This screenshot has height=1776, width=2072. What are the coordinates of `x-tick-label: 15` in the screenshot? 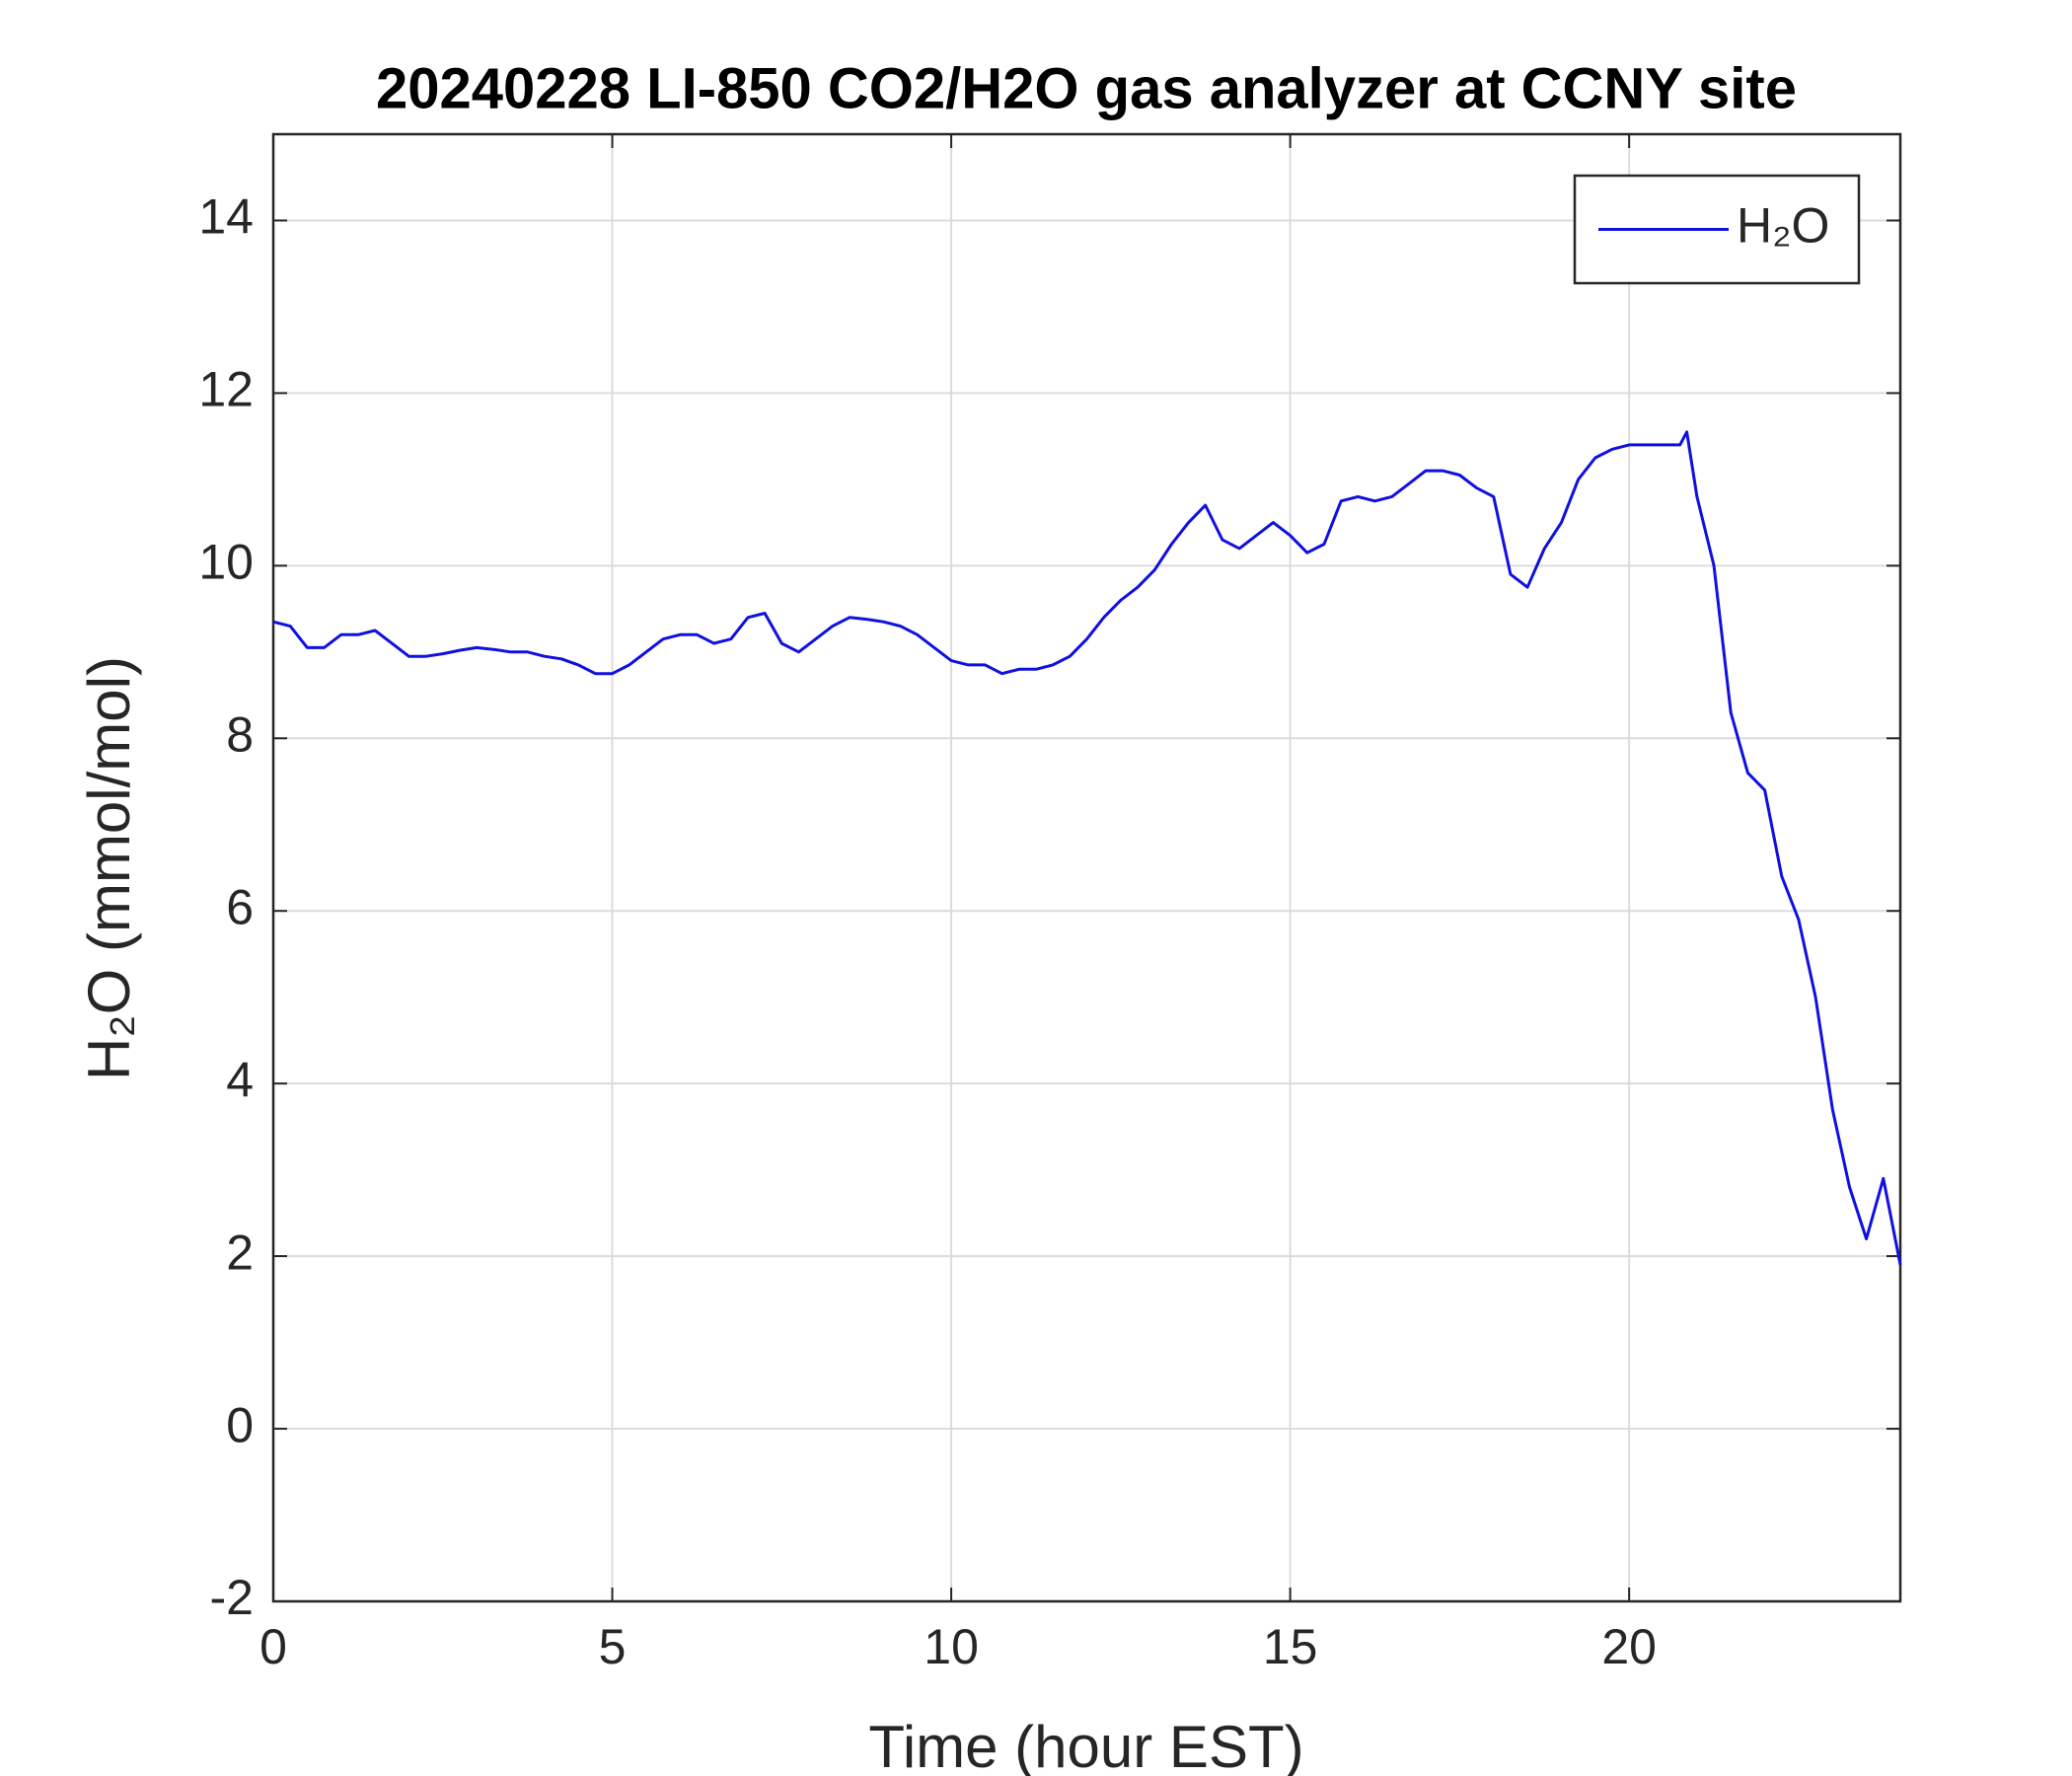 It's located at (1291, 1647).